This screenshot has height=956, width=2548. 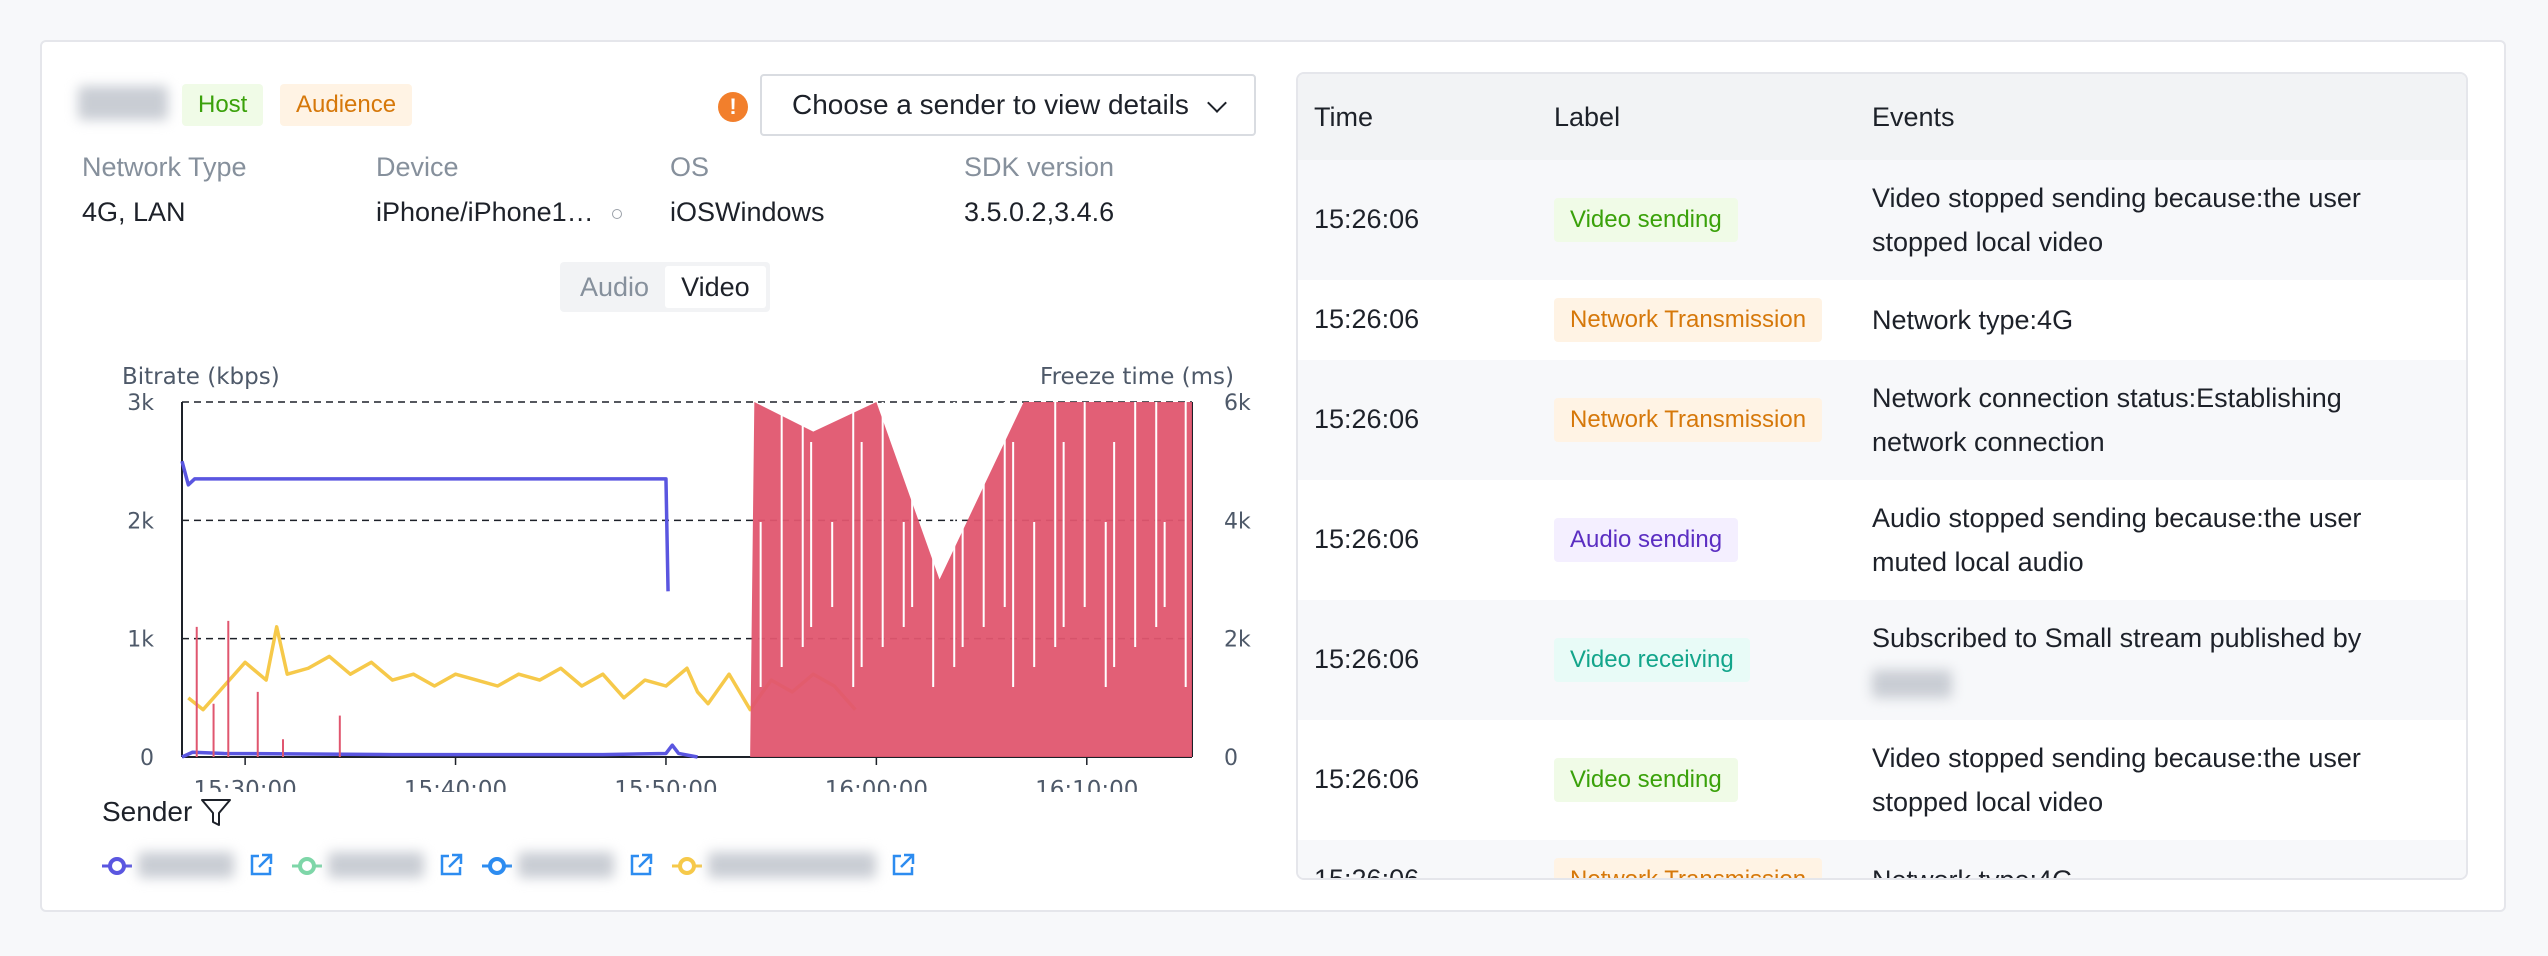 What do you see at coordinates (147, 758) in the screenshot?
I see `y-tick-left: 0` at bounding box center [147, 758].